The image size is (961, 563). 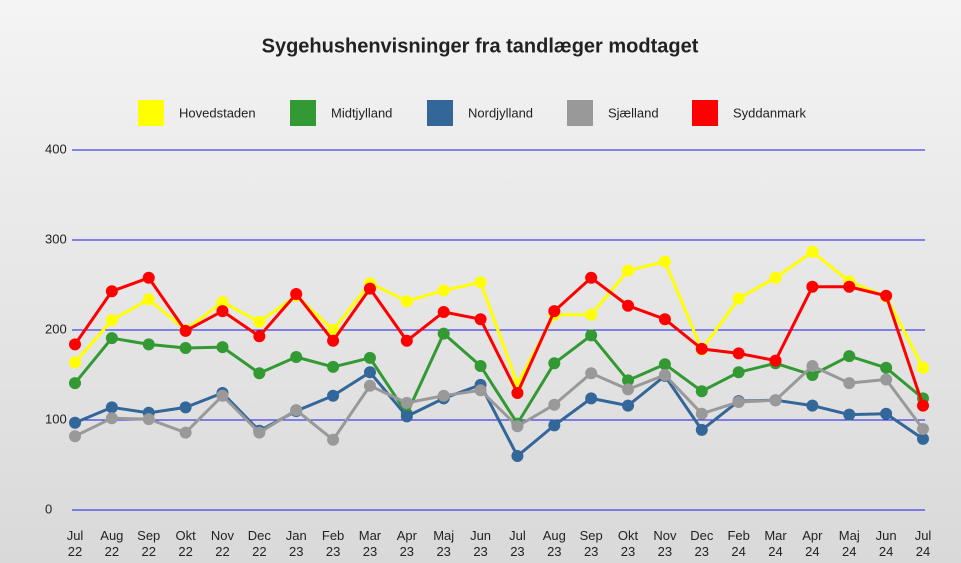 What do you see at coordinates (56, 328) in the screenshot?
I see `y-tick-label: 200` at bounding box center [56, 328].